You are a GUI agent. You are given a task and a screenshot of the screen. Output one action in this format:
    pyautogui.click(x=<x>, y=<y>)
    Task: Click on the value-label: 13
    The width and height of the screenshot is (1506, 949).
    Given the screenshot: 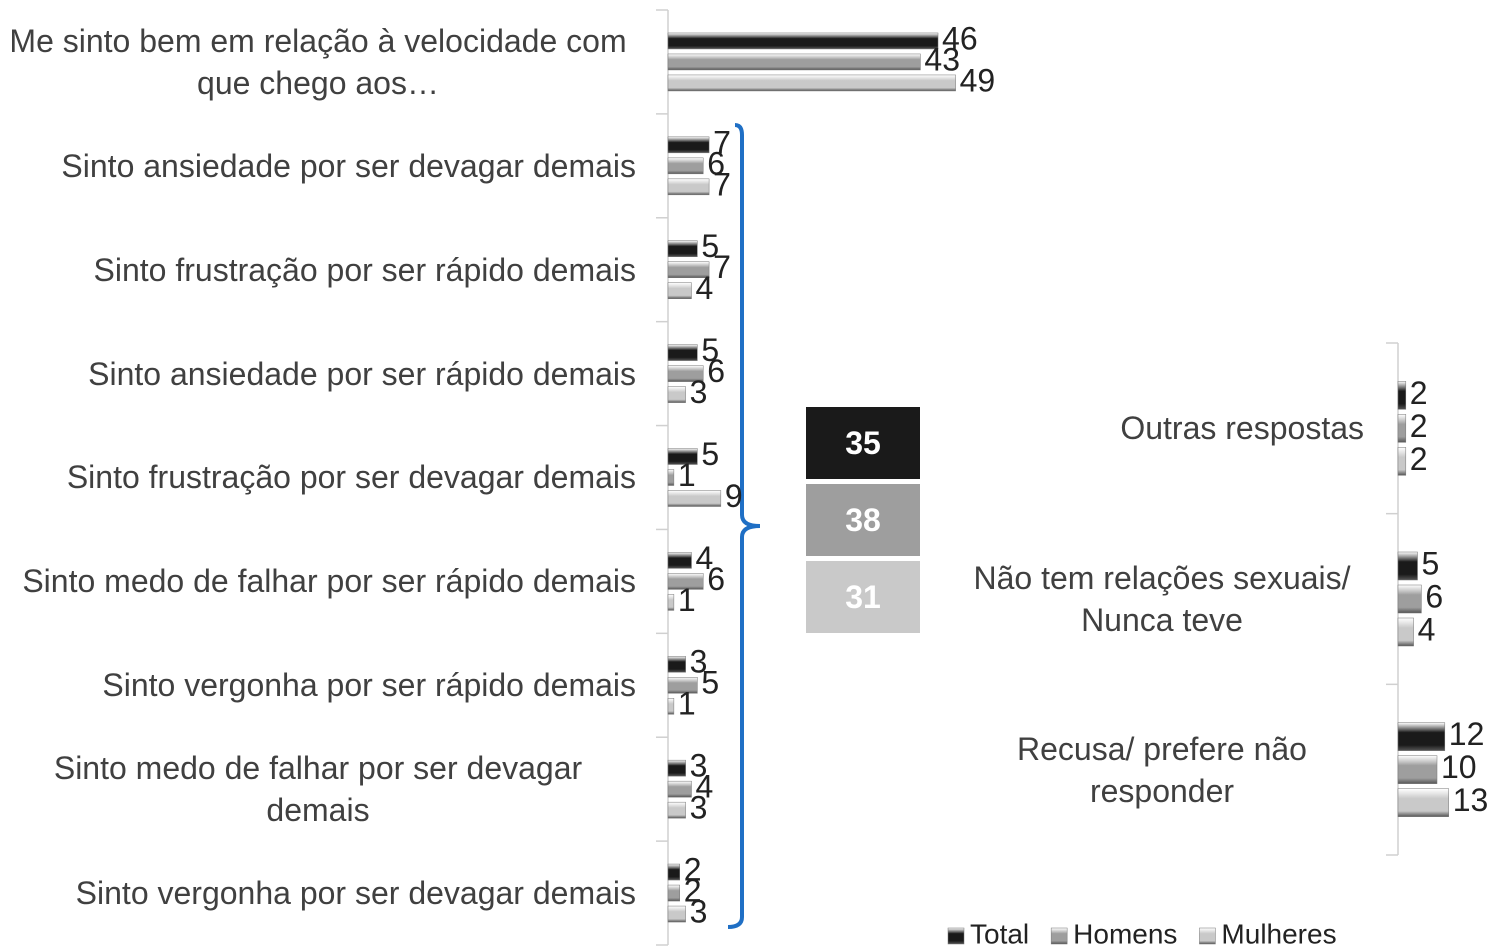 What is the action you would take?
    pyautogui.click(x=1471, y=800)
    